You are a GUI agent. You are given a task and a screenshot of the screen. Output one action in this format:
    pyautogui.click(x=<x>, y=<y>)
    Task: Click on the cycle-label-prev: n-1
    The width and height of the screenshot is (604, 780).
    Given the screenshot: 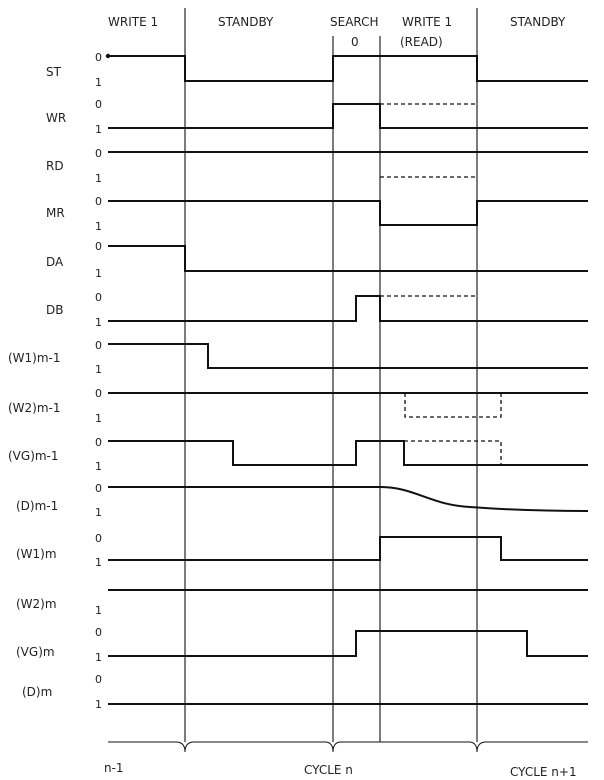 What is the action you would take?
    pyautogui.click(x=114, y=768)
    